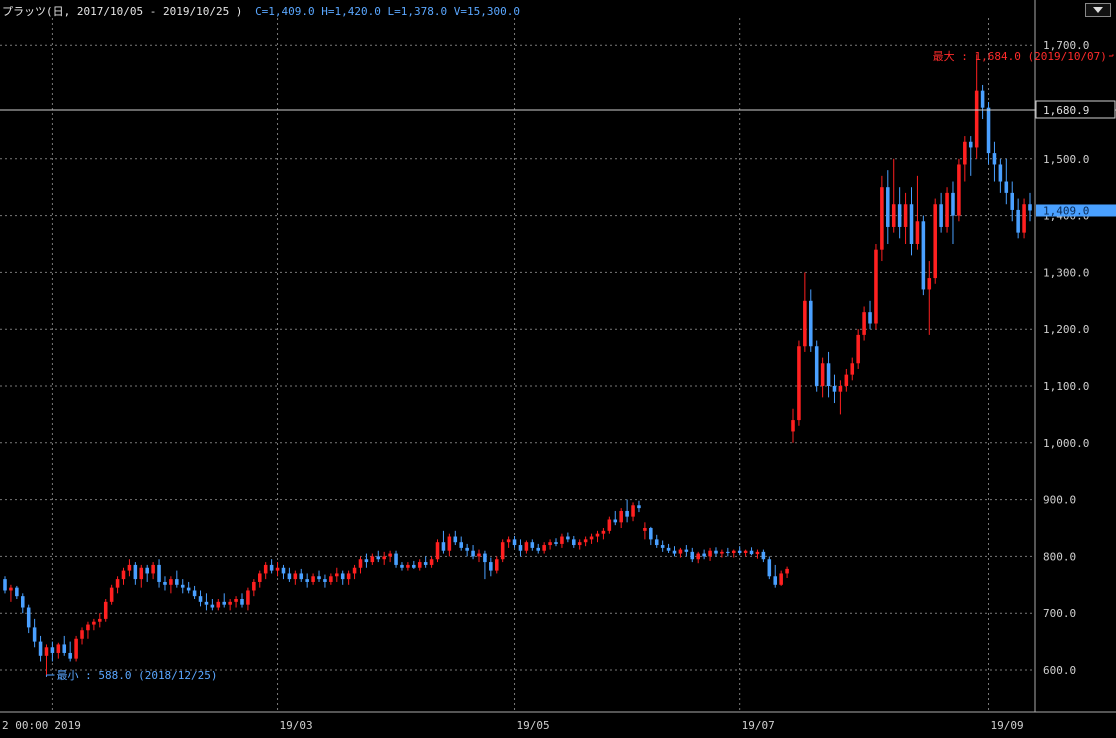  Describe the element at coordinates (122, 11) in the screenshot. I see `chart-title: プラッツ(日, 2017/10/05 - 2019/10/25 )` at that location.